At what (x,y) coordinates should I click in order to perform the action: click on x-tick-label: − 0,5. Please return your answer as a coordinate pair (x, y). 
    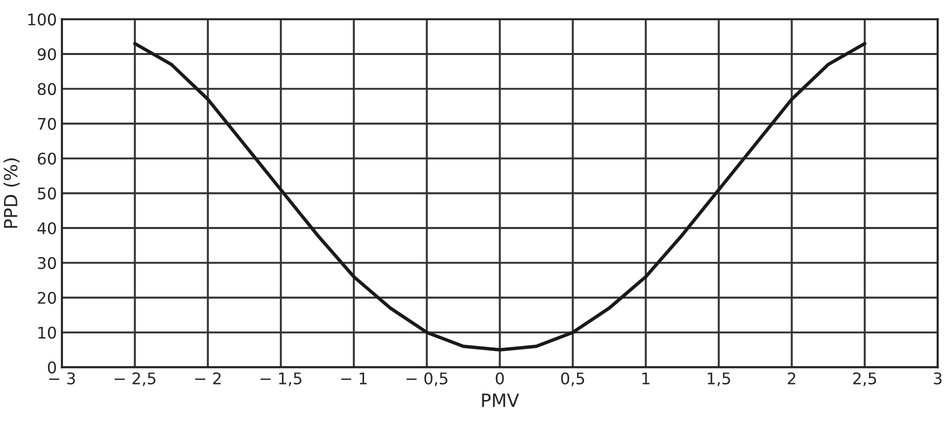
    Looking at the image, I should click on (427, 379).